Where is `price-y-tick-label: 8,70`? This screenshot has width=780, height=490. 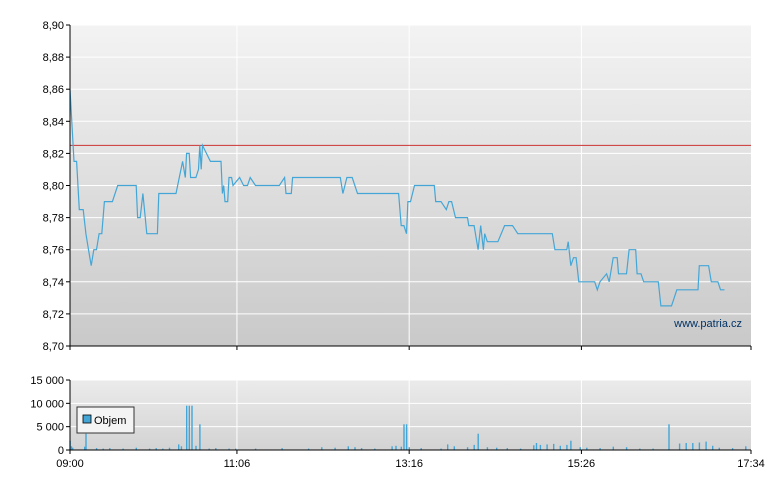 price-y-tick-label: 8,70 is located at coordinates (53, 347).